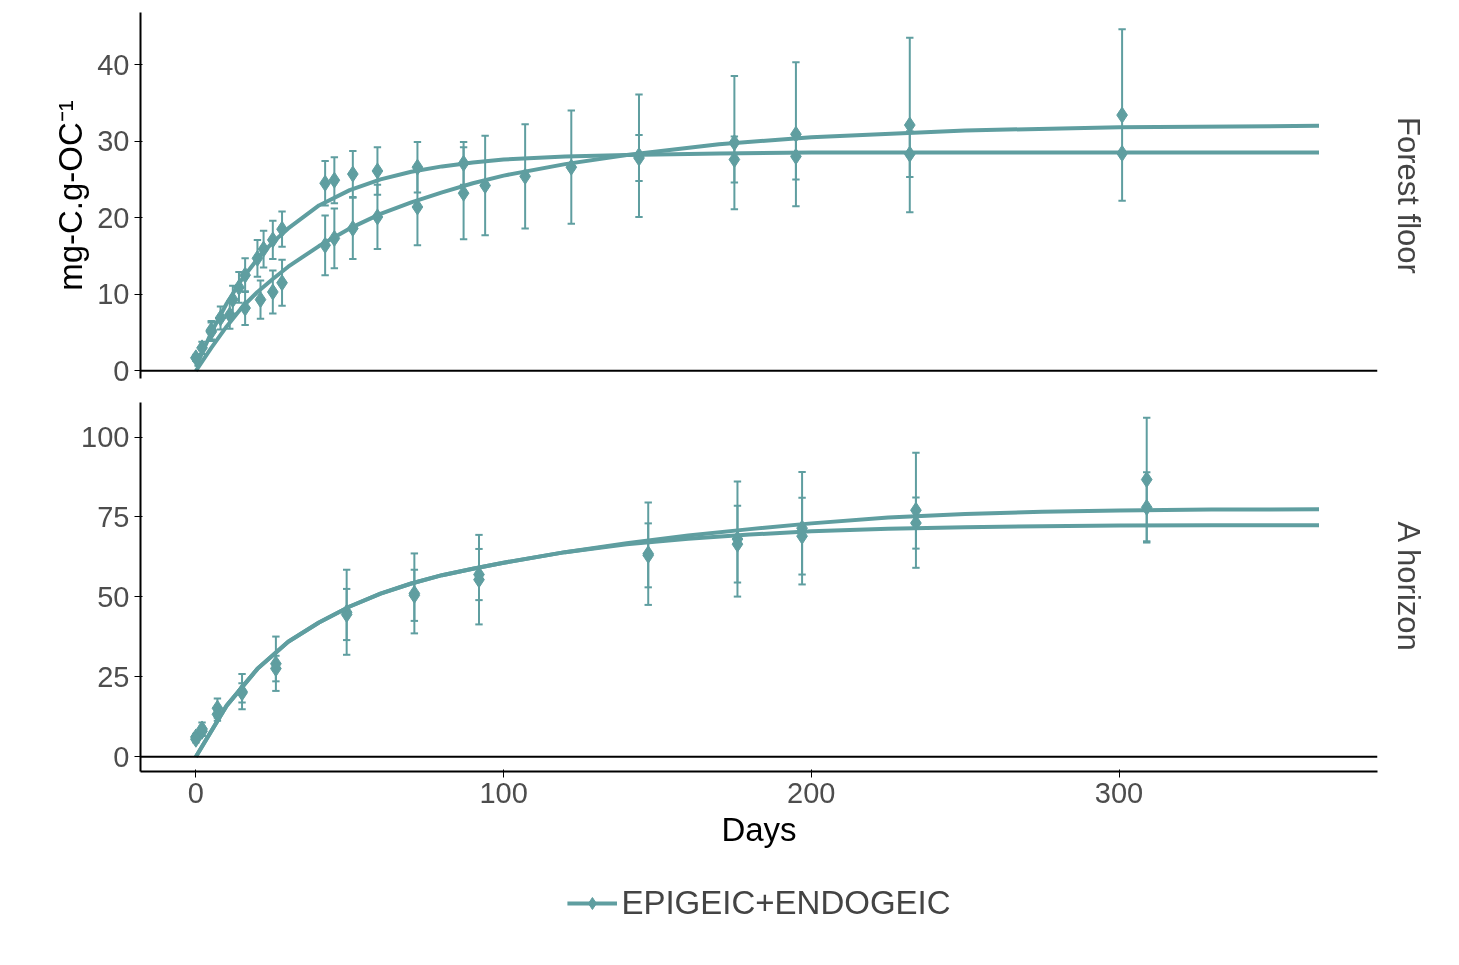 The image size is (1459, 965). Describe the element at coordinates (195, 792) in the screenshot. I see `x-tick-label: 0` at that location.